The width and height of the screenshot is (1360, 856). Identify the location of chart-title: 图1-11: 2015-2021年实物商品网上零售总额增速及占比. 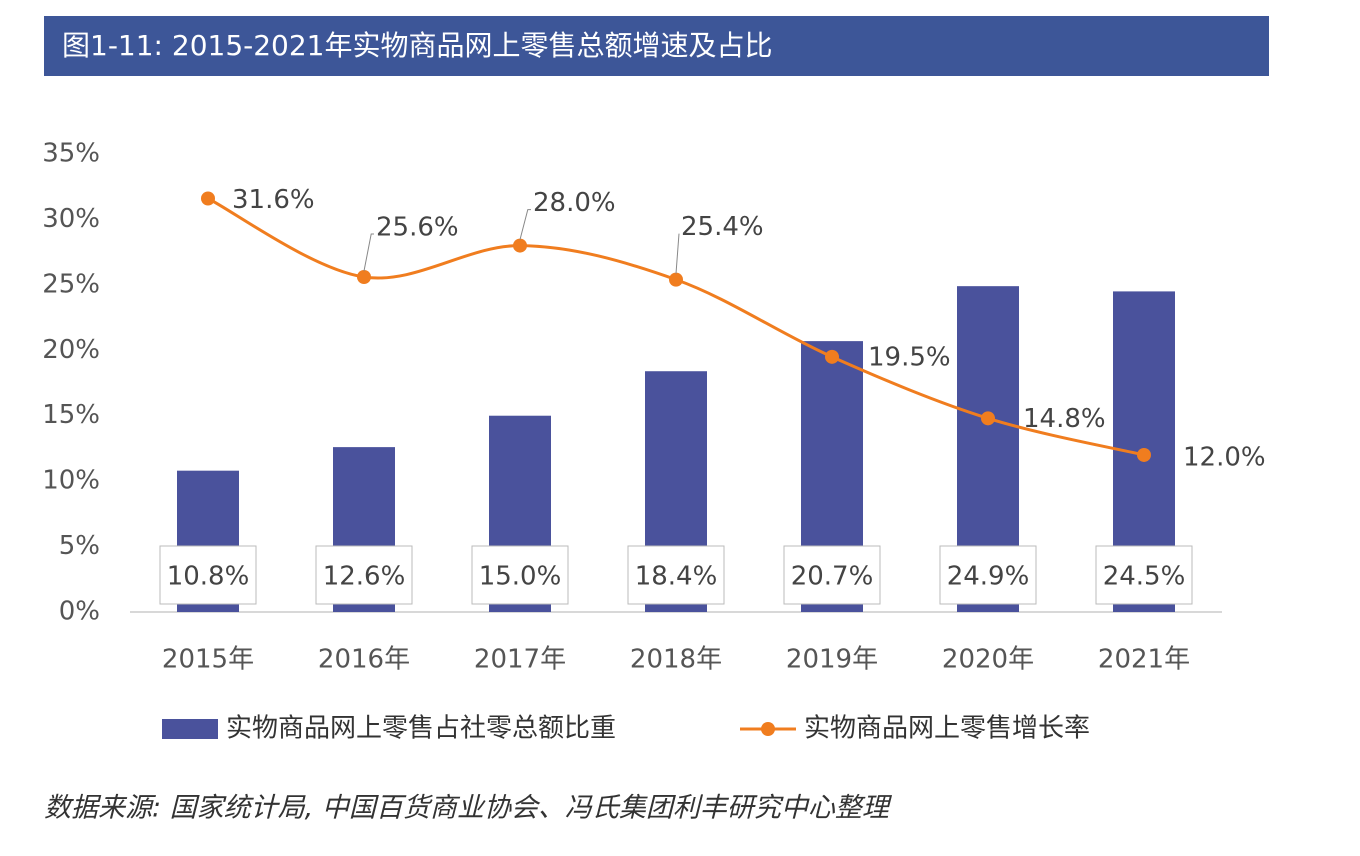
(417, 45).